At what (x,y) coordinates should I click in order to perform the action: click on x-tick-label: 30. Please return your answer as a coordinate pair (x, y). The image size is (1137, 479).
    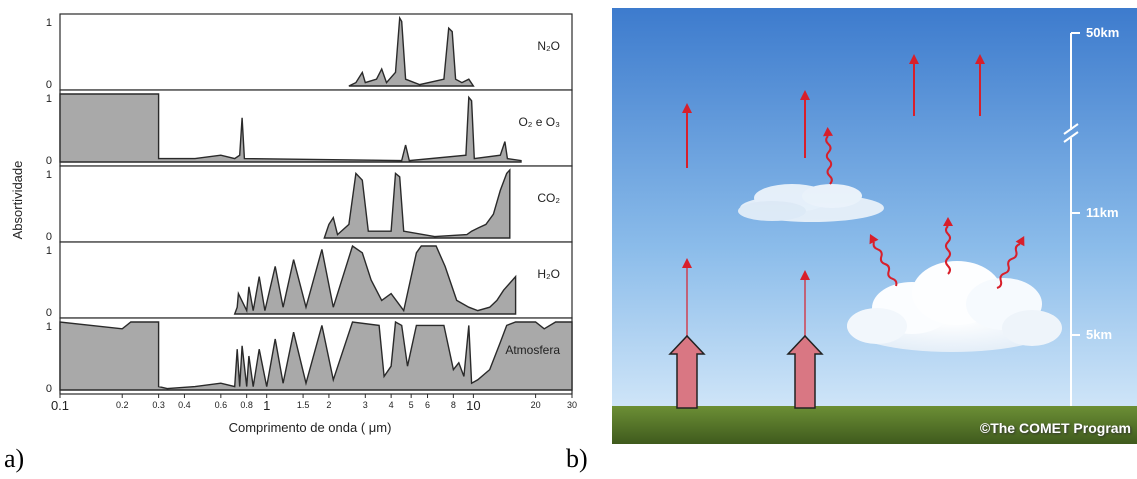
    Looking at the image, I should click on (572, 405).